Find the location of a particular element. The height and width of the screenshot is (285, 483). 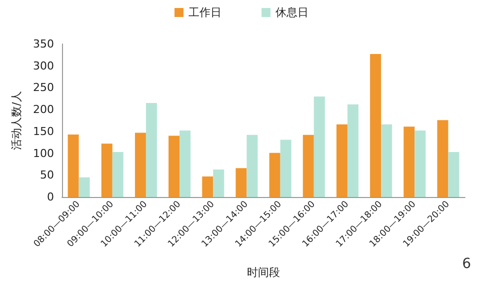

y-tick-label: 150 is located at coordinates (43, 131).